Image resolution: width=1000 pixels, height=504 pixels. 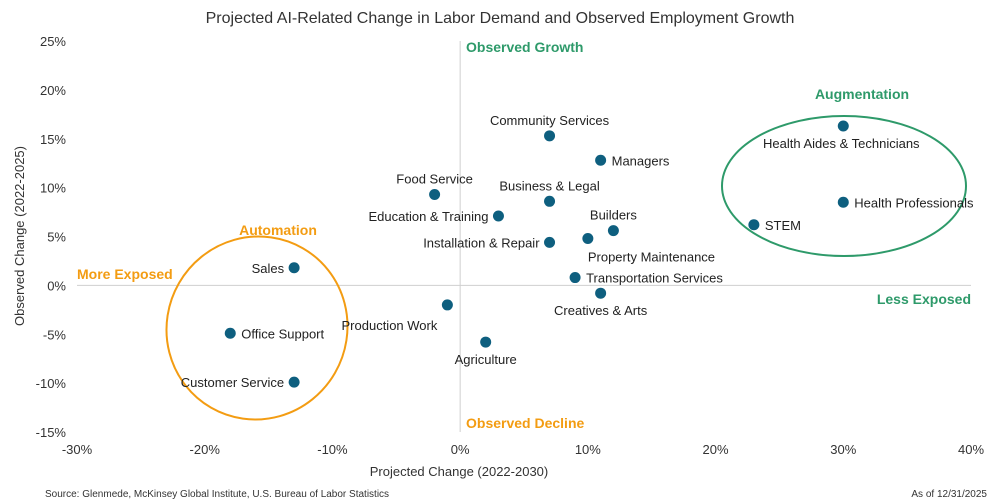 I want to click on point-office-support, so click(x=230, y=333).